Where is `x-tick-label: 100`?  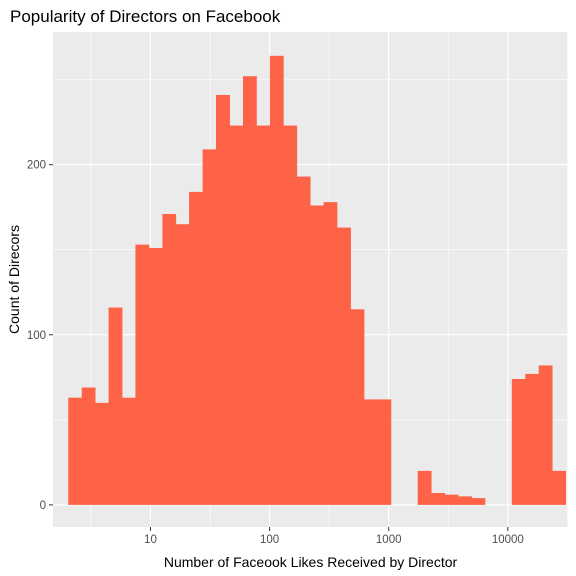 x-tick-label: 100 is located at coordinates (269, 540).